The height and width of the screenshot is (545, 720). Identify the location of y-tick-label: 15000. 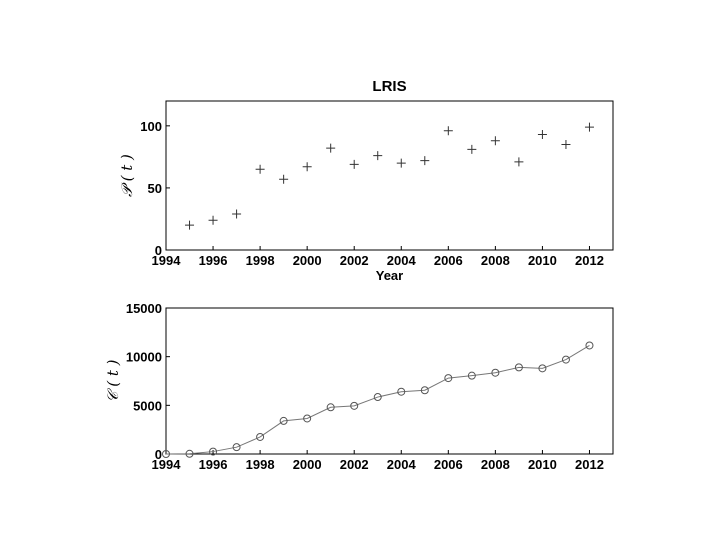
(144, 308).